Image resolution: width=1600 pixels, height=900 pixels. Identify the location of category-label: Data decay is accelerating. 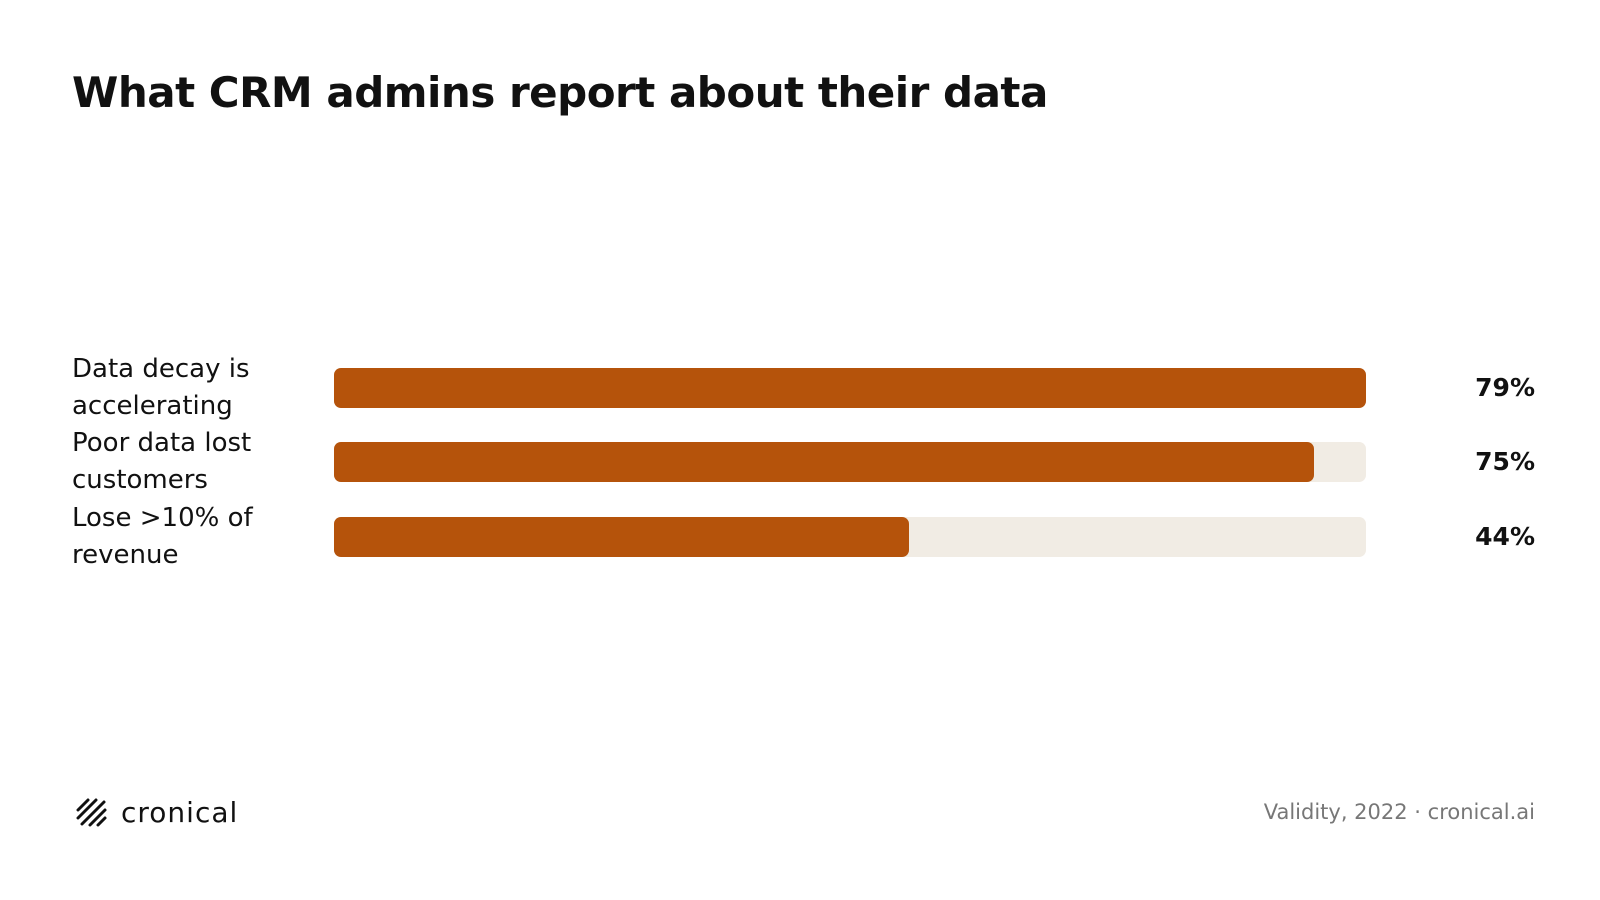
(161, 387).